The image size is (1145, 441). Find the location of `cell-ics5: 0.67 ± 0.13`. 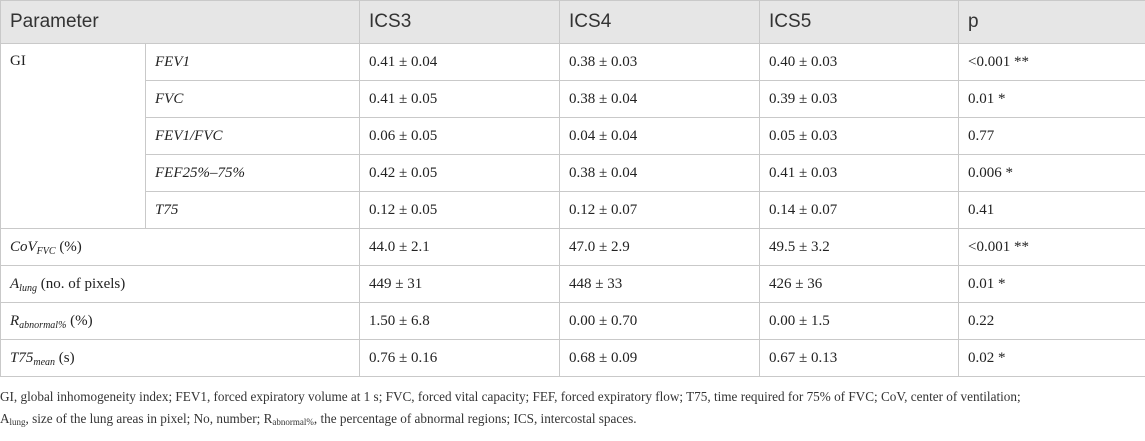

cell-ics5: 0.67 ± 0.13 is located at coordinates (859, 358).